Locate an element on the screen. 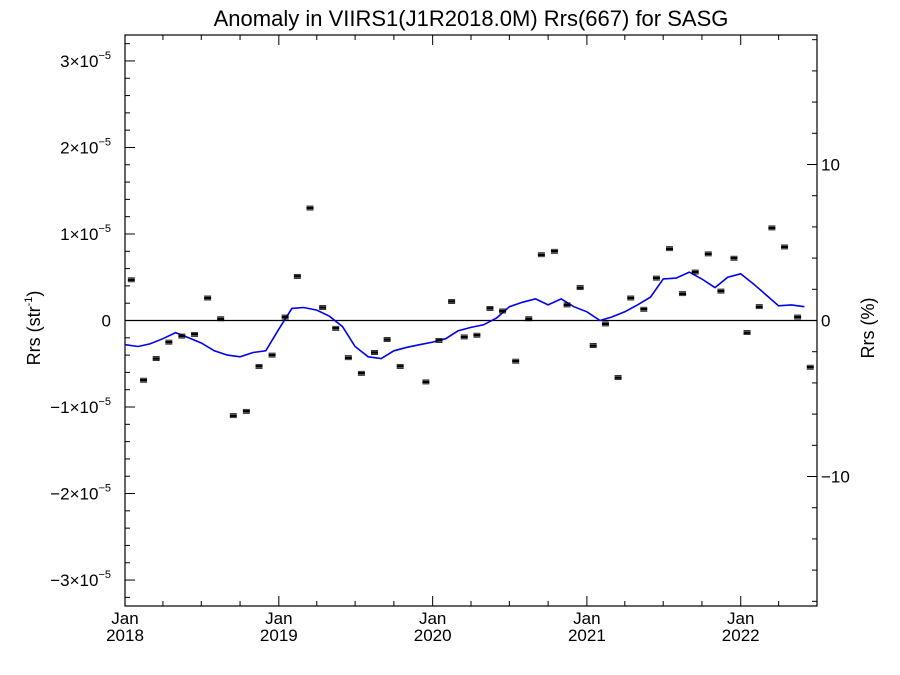 This screenshot has height=675, width=900. running-mean-line is located at coordinates (464, 315).